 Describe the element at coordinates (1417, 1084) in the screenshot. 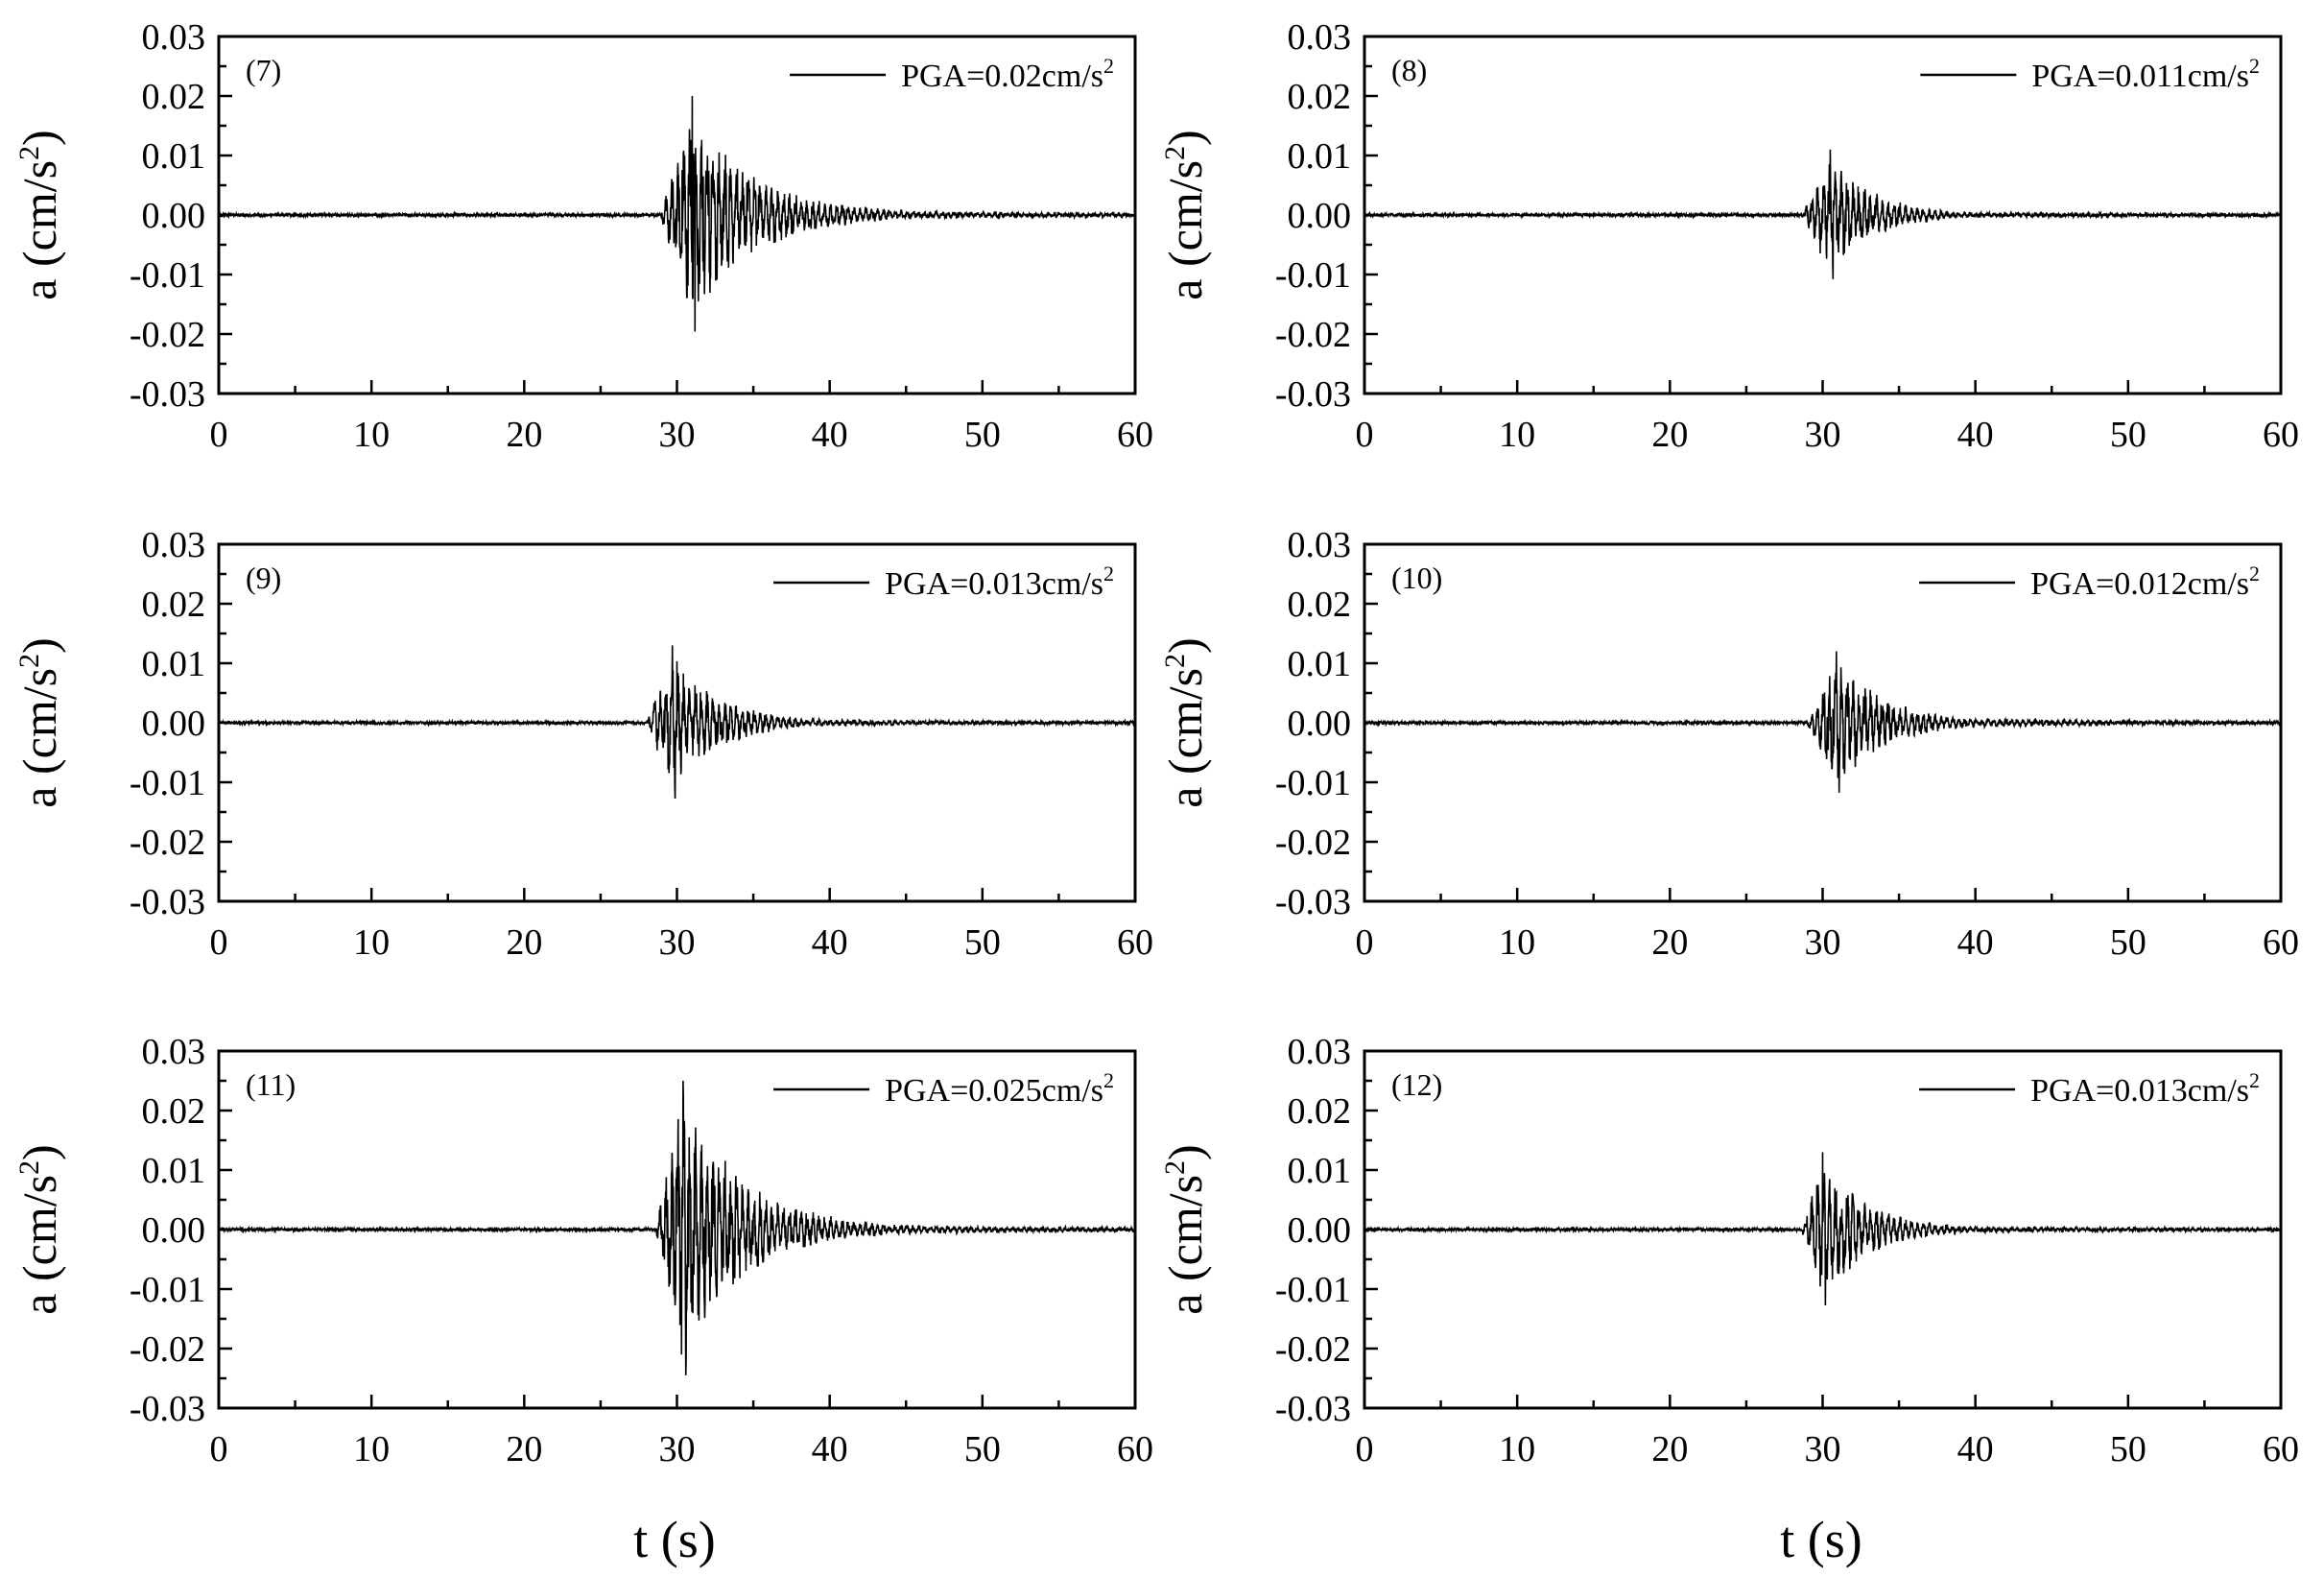

I see `panel-id-label: (12)` at that location.